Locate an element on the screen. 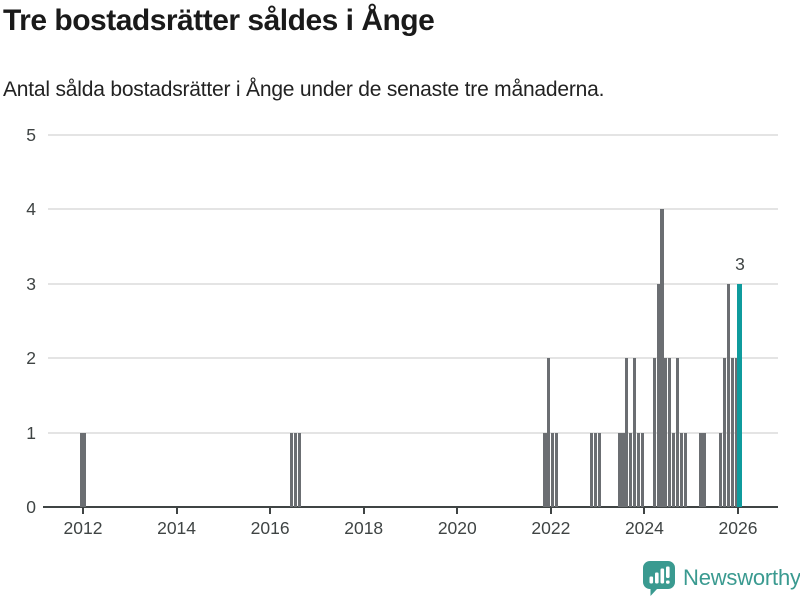 The image size is (800, 600). latest-value-label: 3 is located at coordinates (740, 263).